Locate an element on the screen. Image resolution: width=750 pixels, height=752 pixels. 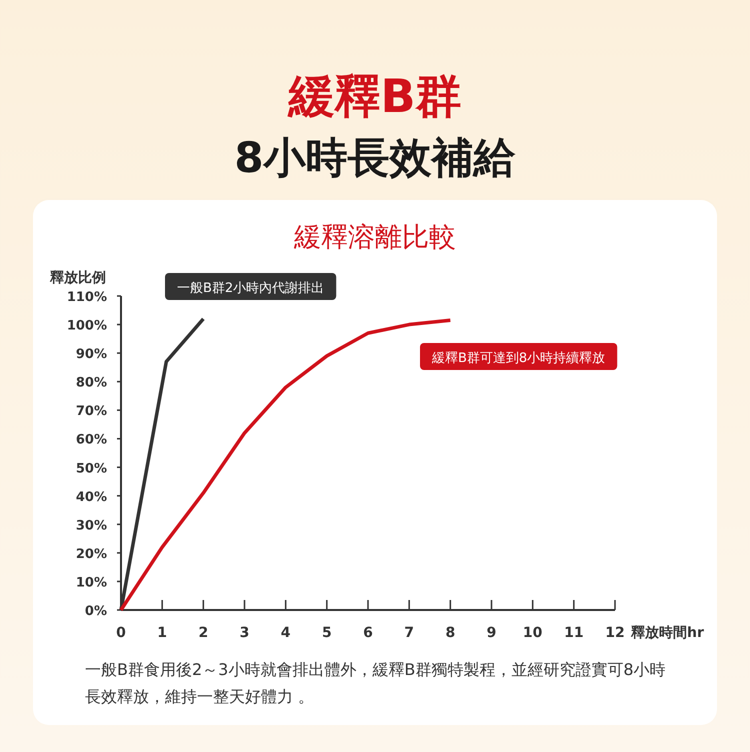
text: 緩釋B群可達到8小時持續釋放 is located at coordinates (518, 358).